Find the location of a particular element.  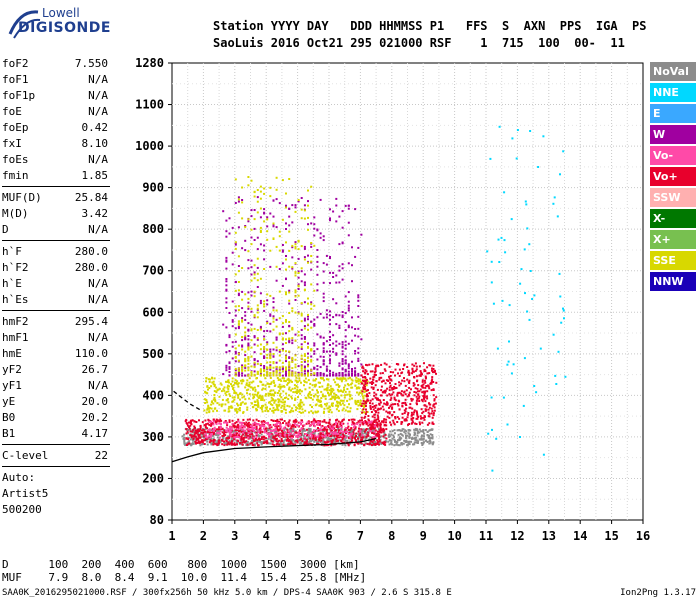

param-row: yF1 N/A is located at coordinates (56, 386).